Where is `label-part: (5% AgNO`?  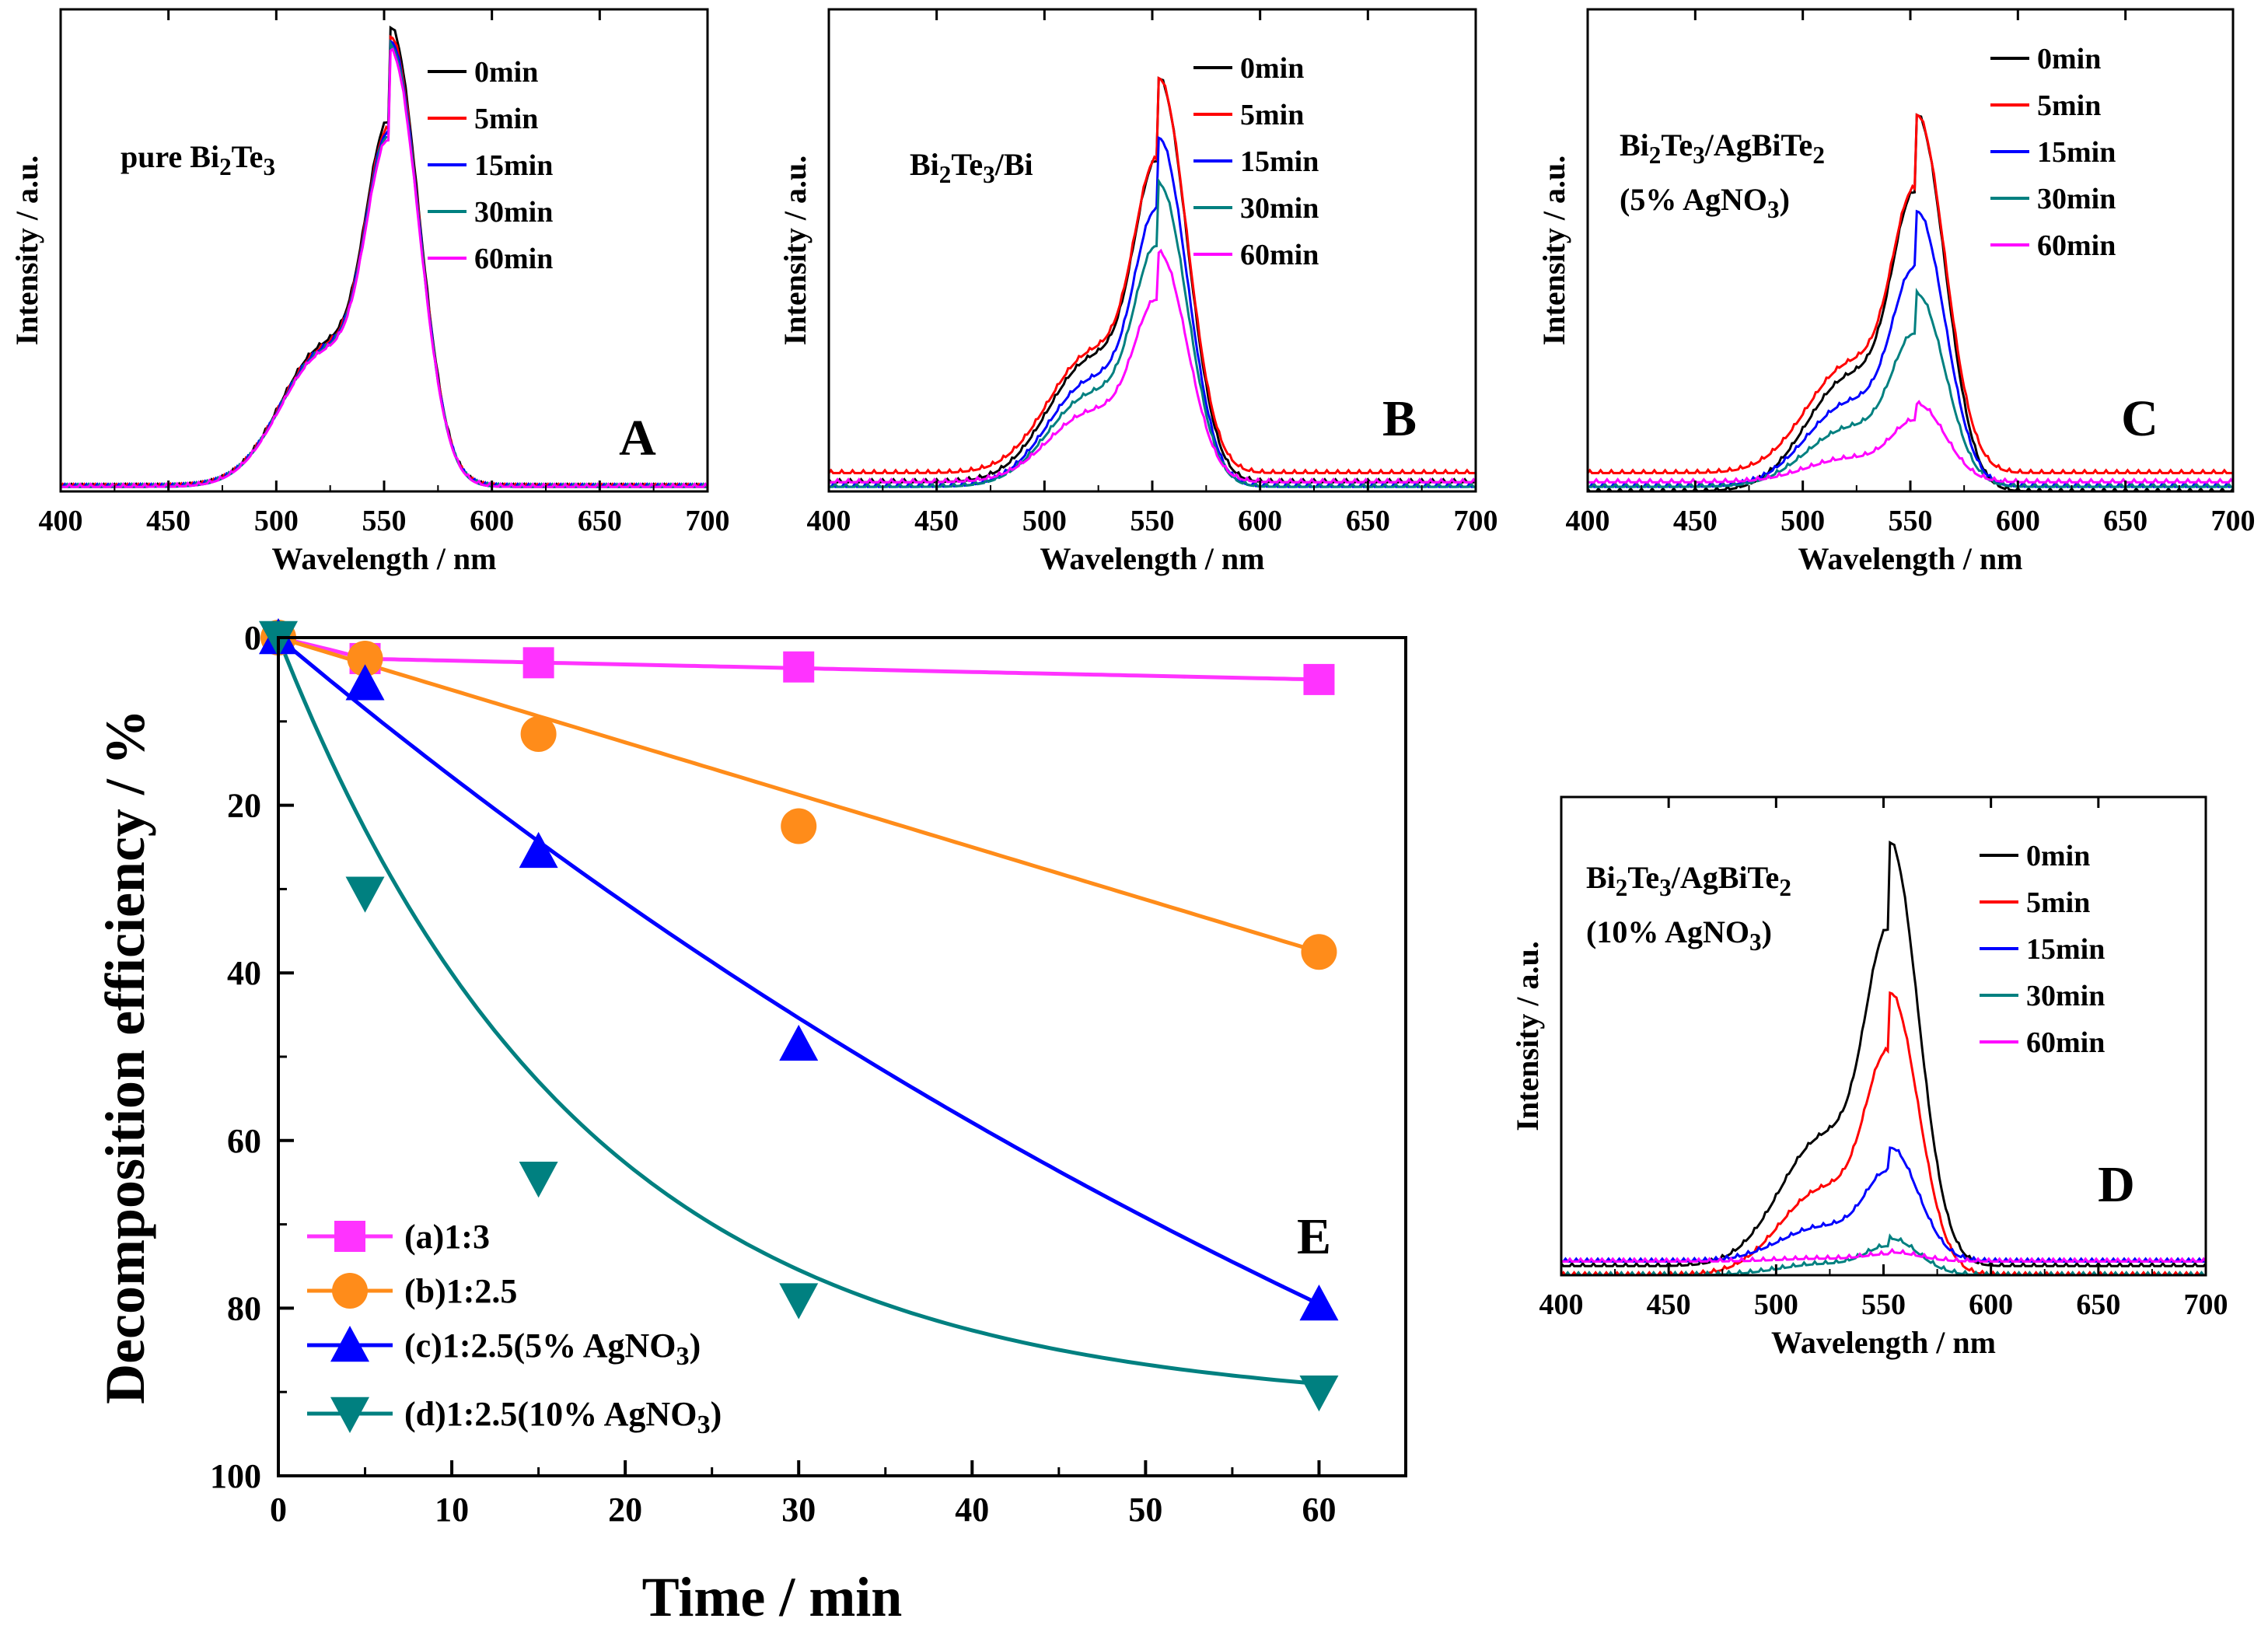
label-part: (5% AgNO is located at coordinates (1693, 199).